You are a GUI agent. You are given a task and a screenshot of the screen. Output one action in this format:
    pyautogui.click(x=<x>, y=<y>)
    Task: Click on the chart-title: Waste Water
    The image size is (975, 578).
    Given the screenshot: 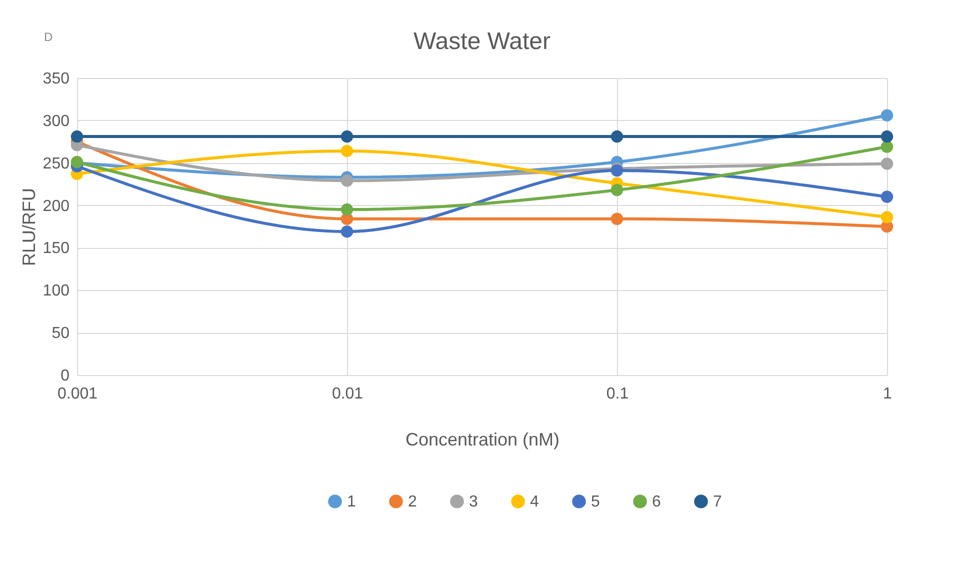 What is the action you would take?
    pyautogui.click(x=482, y=41)
    